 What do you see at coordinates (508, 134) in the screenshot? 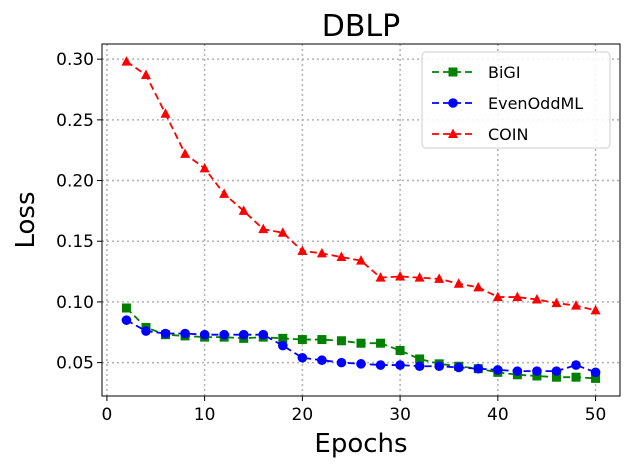
I see `legend-label-coin: COIN` at bounding box center [508, 134].